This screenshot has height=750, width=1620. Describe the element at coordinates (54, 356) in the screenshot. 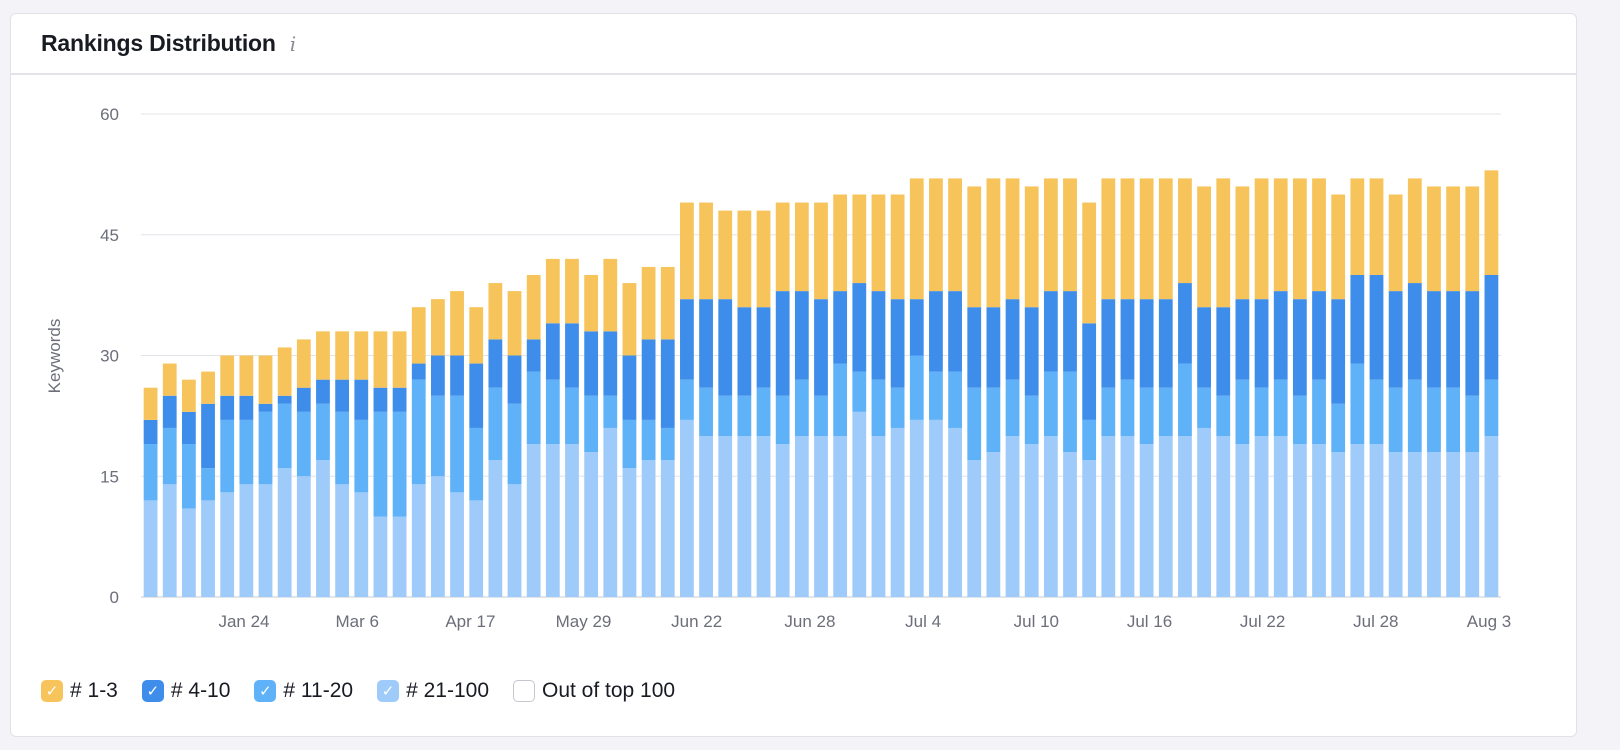

I see `y-axis-label: Keywords` at that location.